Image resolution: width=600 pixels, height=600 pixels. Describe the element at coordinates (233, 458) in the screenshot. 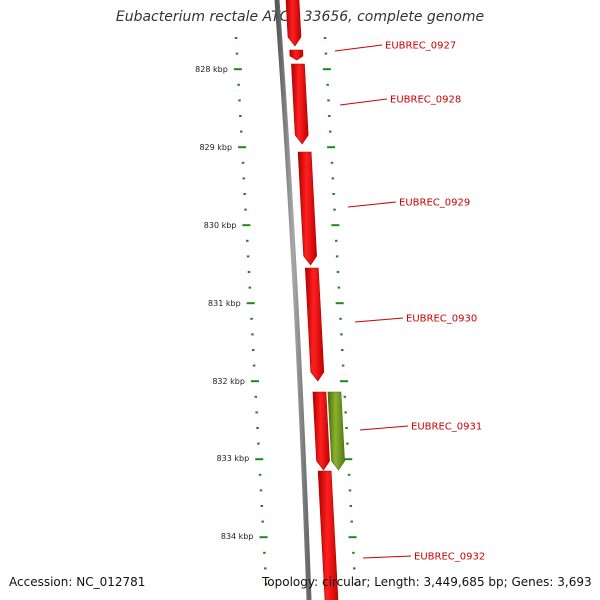

I see `scale-tick-label: 833 kbp` at that location.